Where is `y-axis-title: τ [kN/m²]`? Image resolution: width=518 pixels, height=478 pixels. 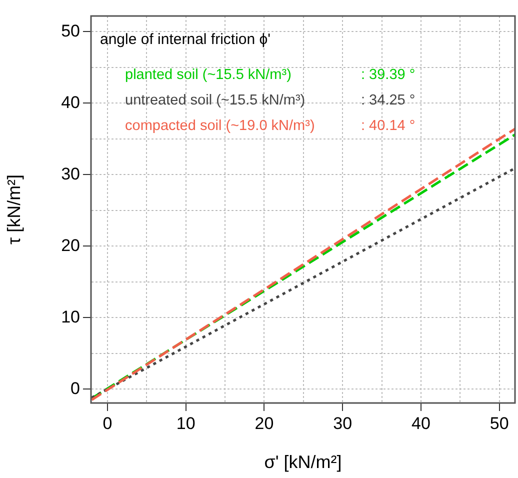
y-axis-title: τ [kN/m²] is located at coordinates (14, 209).